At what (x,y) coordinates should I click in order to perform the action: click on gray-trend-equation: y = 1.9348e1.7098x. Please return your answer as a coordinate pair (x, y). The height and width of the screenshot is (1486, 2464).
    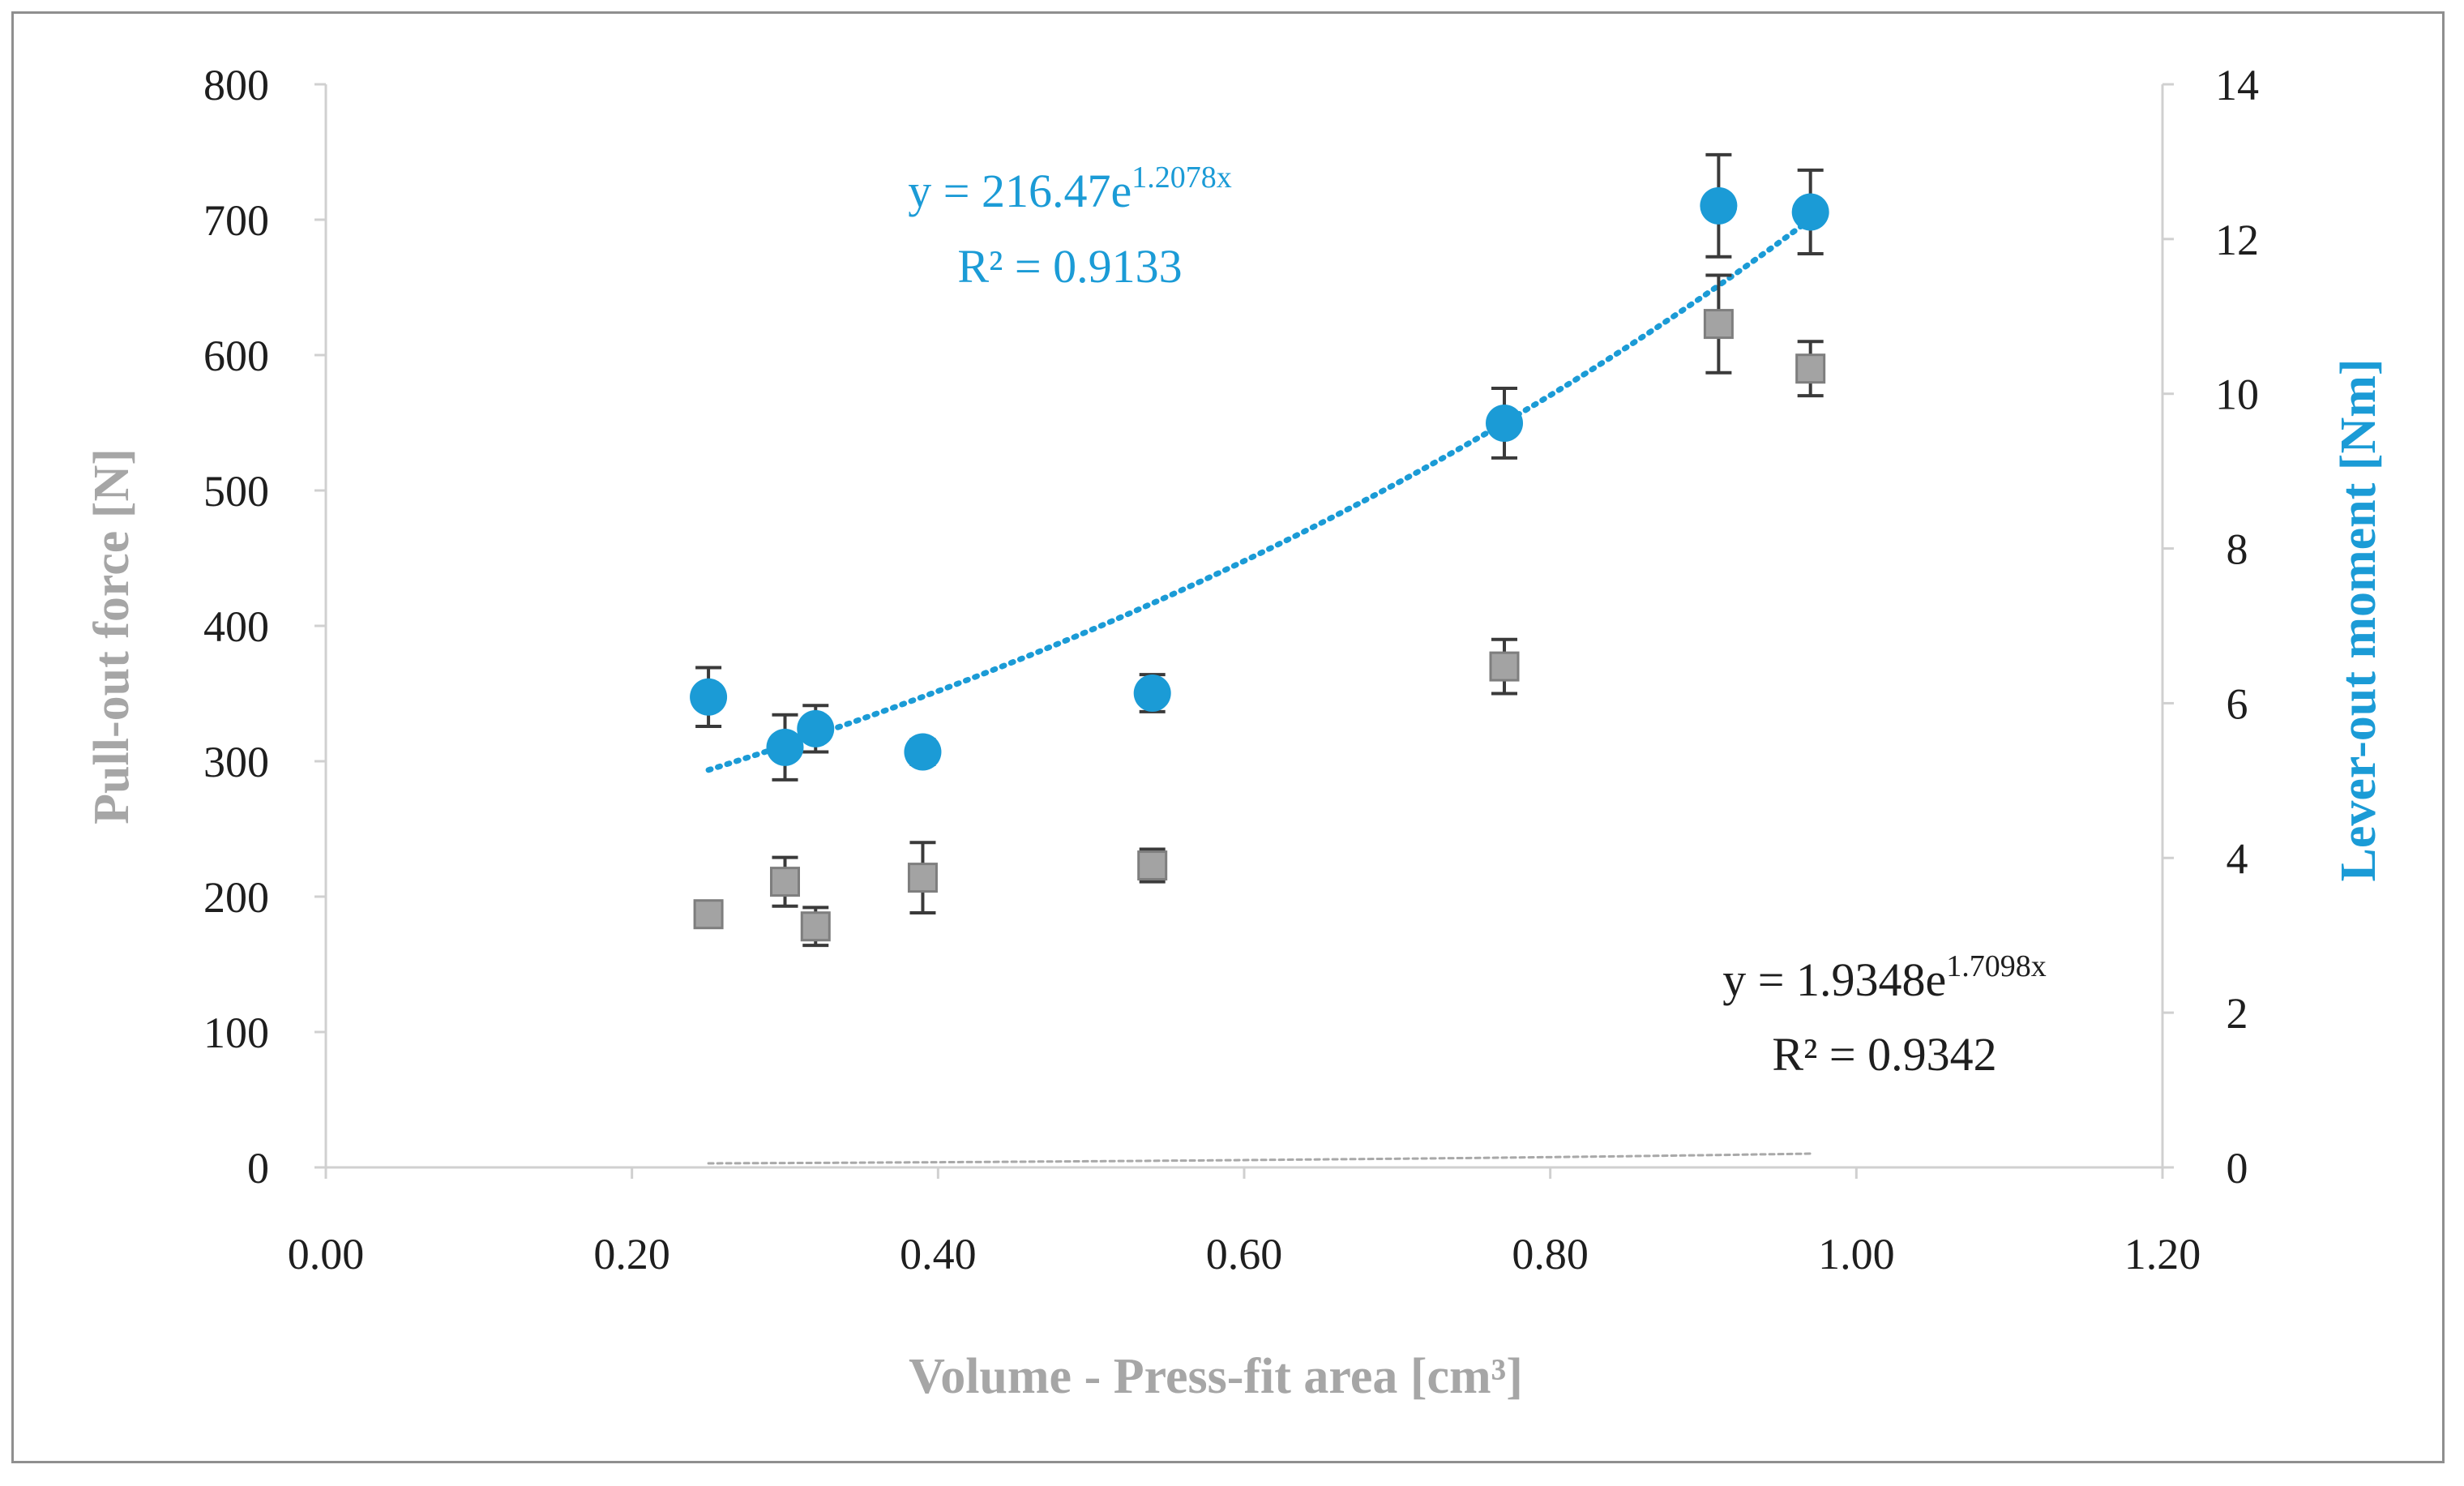
    Looking at the image, I should click on (1884, 977).